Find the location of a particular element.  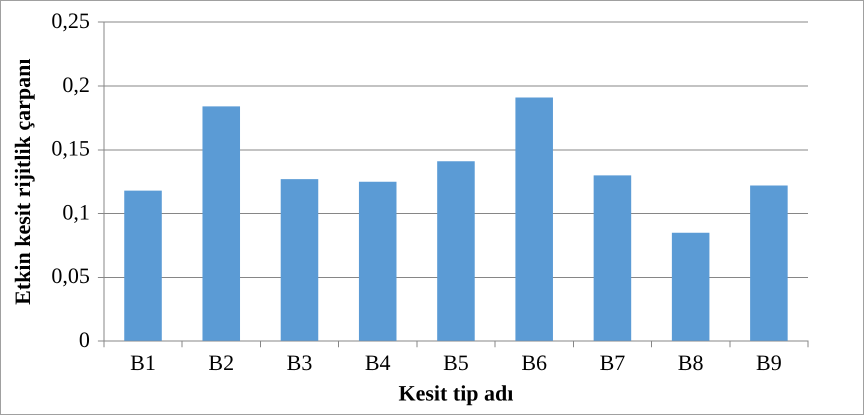

x-tick-label: B5 is located at coordinates (456, 363).